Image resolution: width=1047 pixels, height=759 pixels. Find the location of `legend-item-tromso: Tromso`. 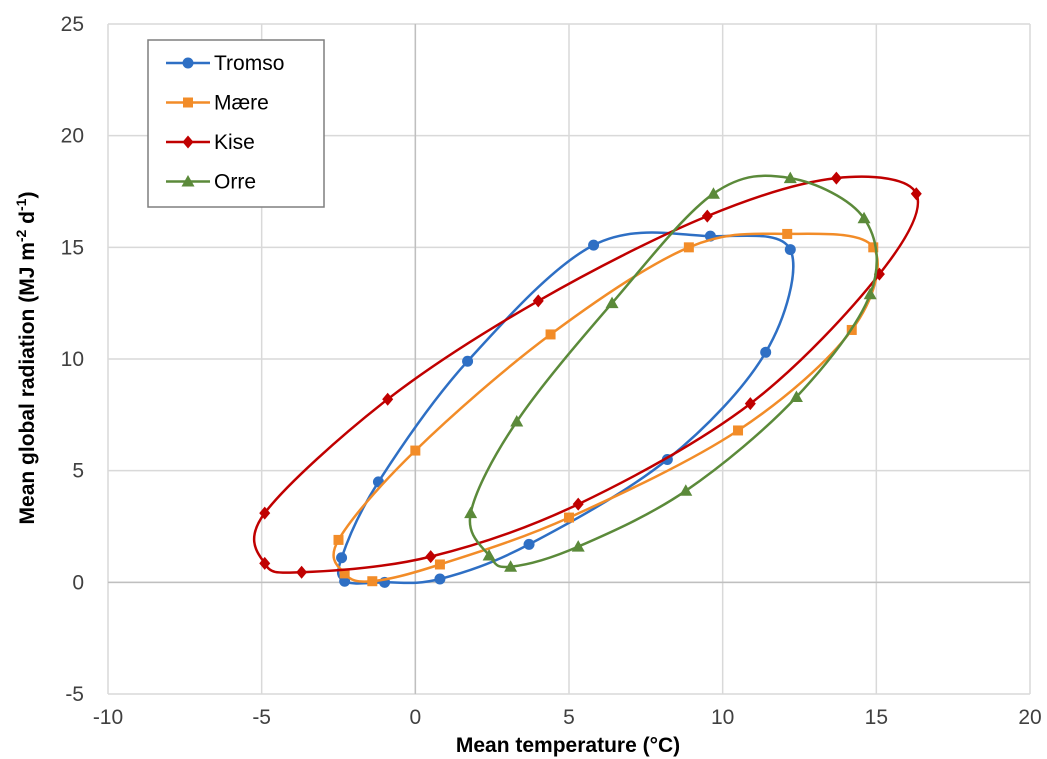

legend-item-tromso: Tromso is located at coordinates (225, 63).